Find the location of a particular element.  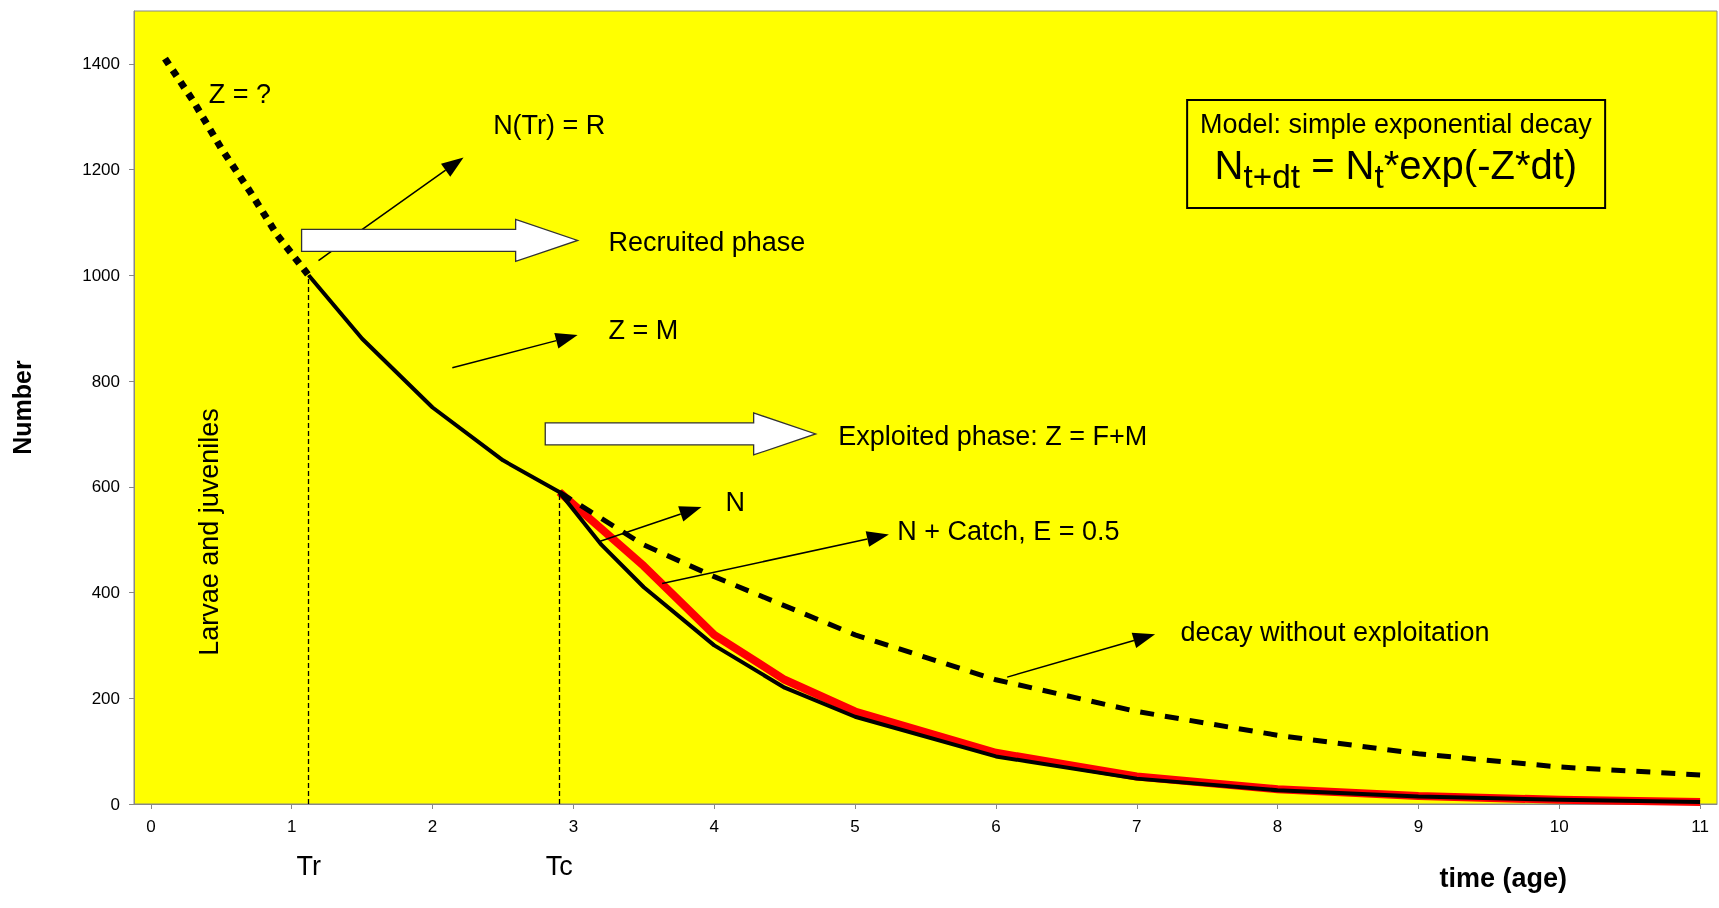

x-tick-label: 10 is located at coordinates (1559, 826).